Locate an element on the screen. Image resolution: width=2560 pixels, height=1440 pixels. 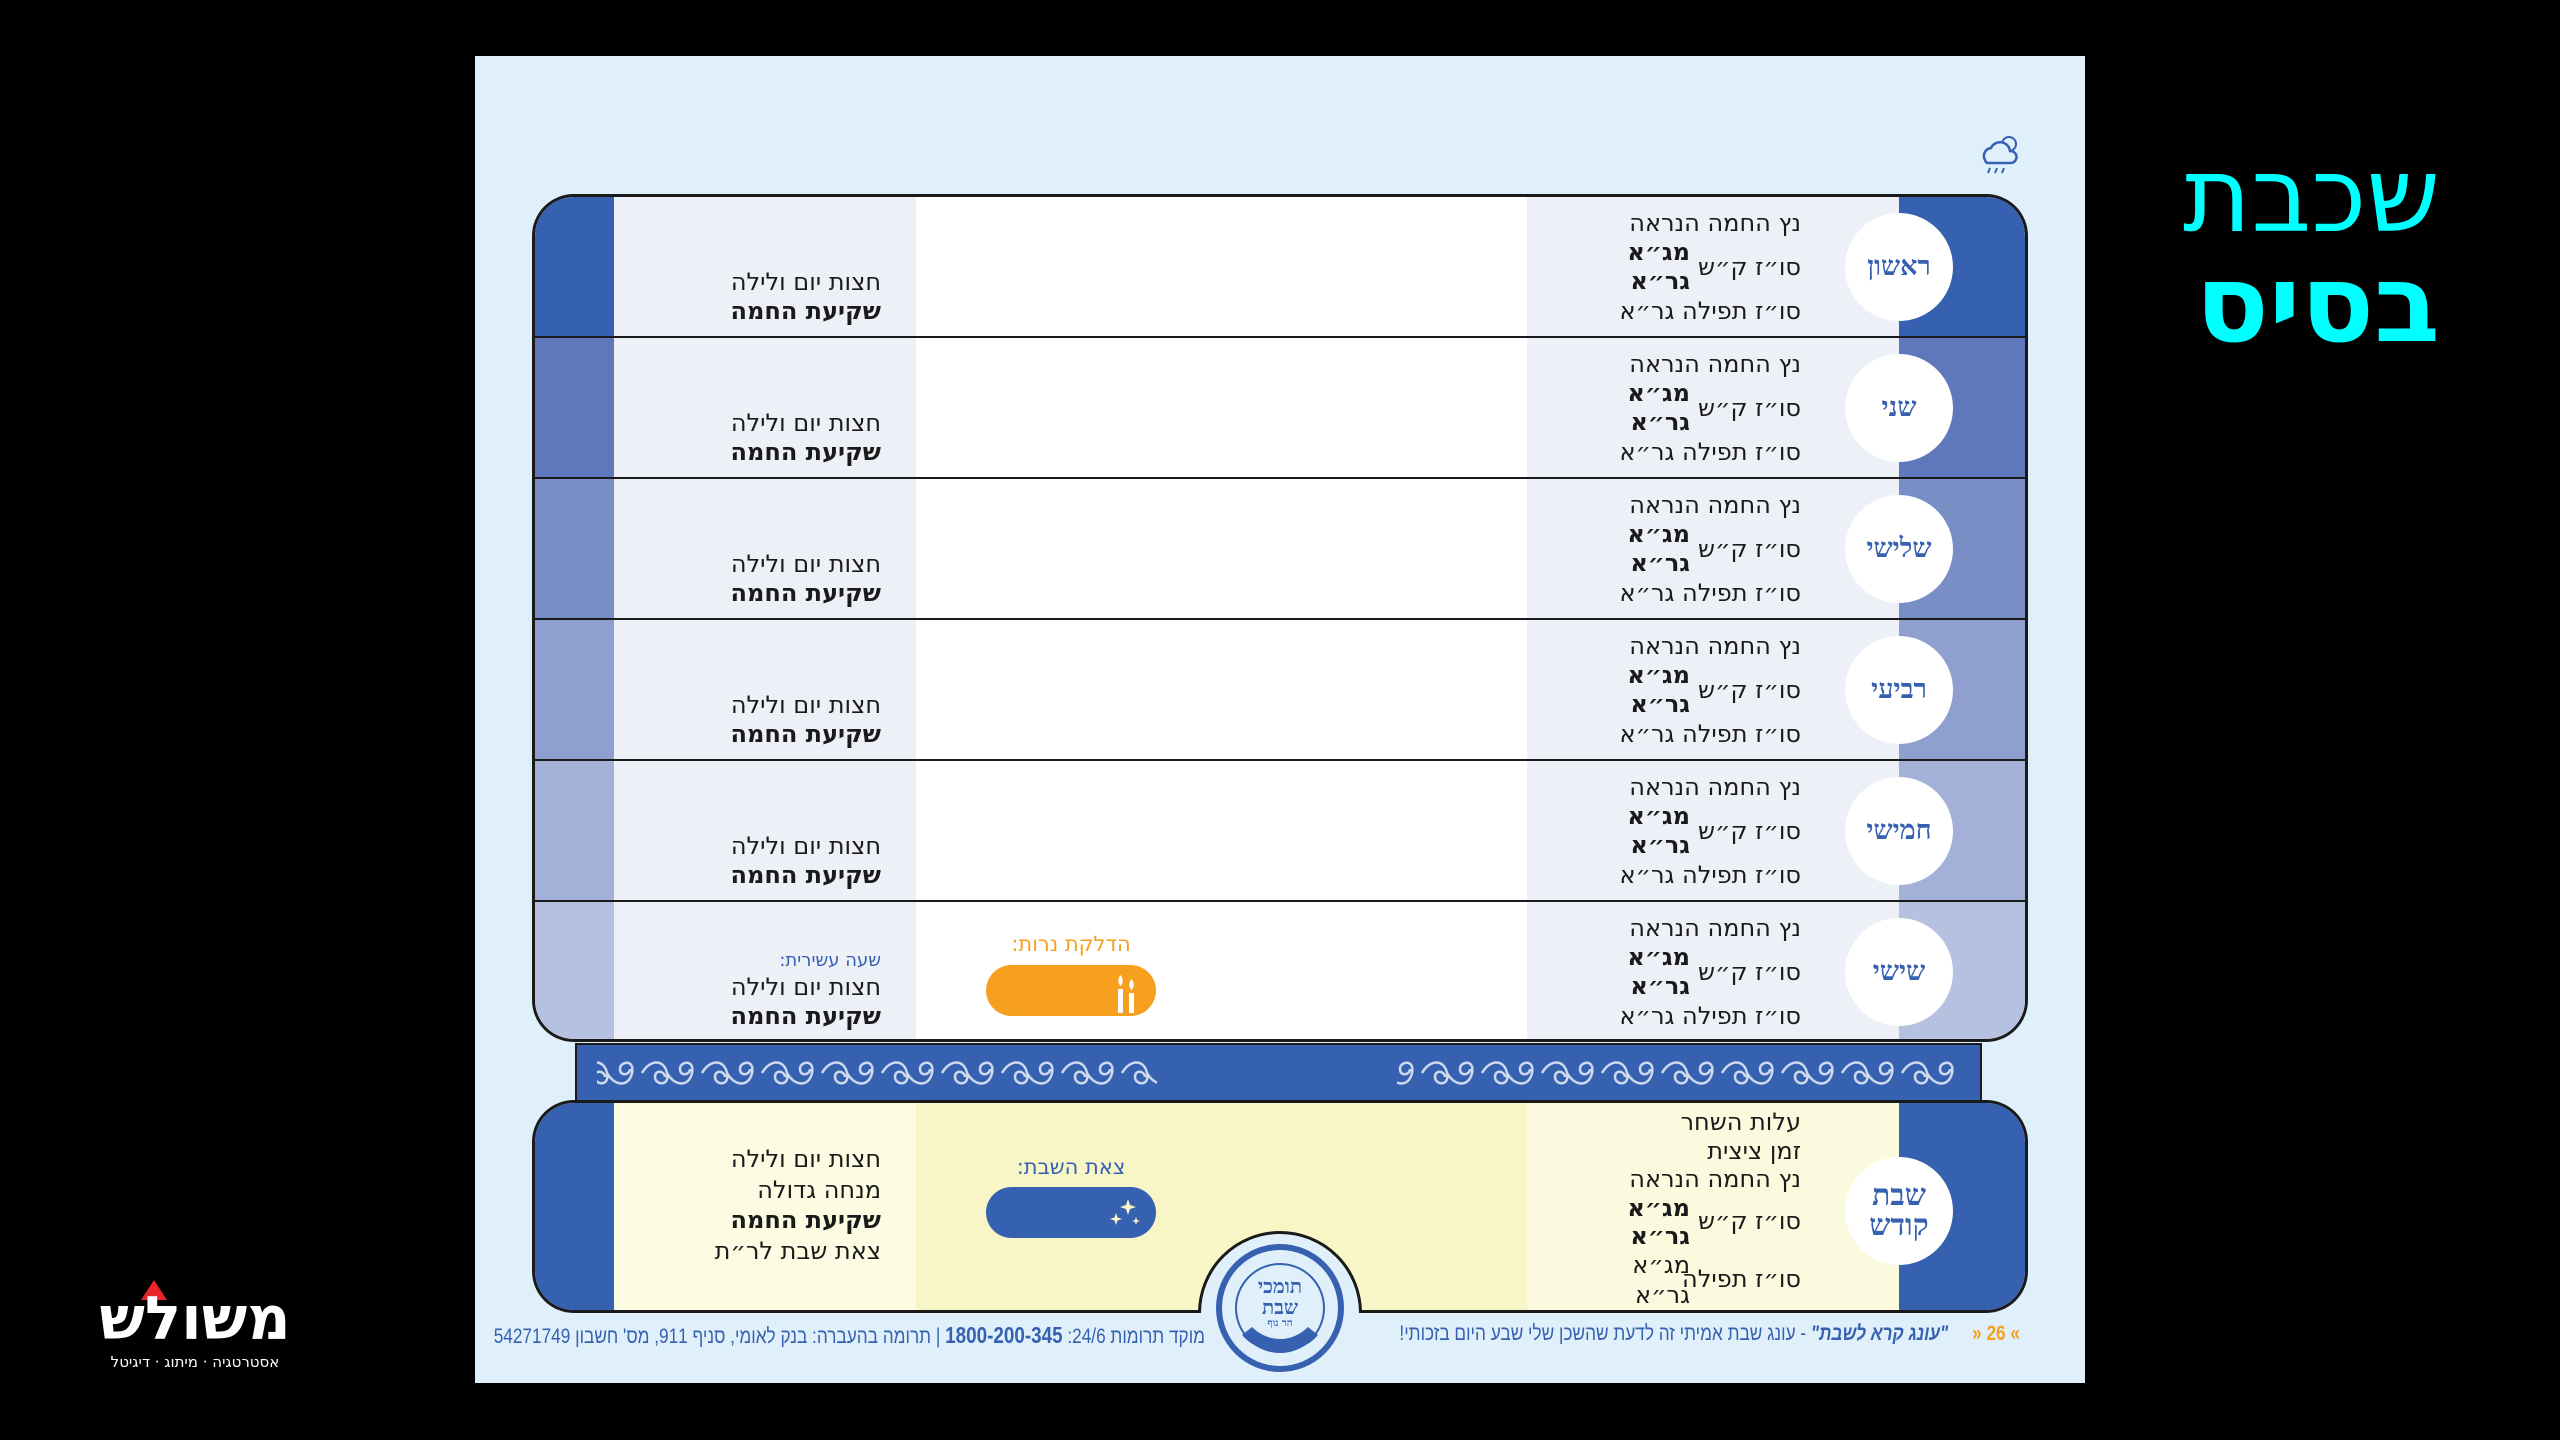
motzei-shabbat-label: צאת השבת: is located at coordinates (1071, 1167).